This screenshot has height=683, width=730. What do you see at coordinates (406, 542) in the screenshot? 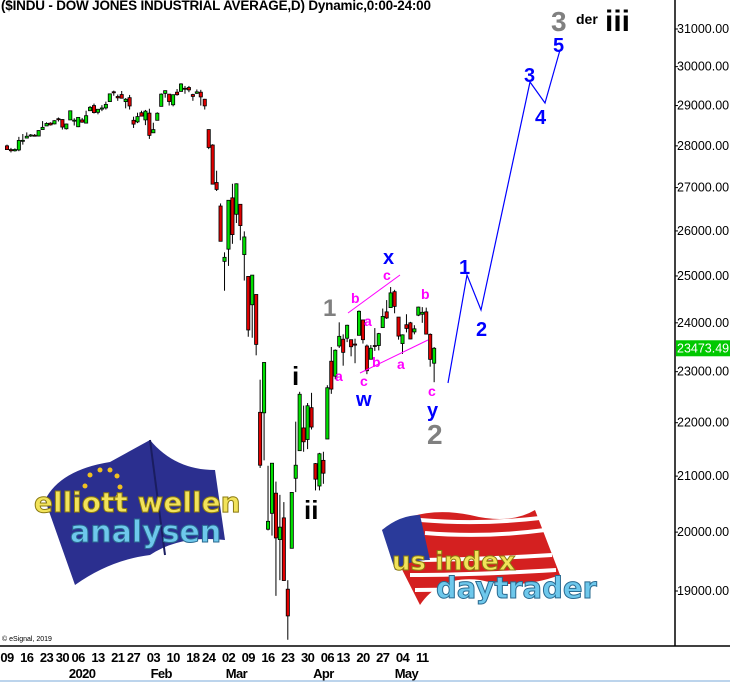
I see `us-flag-stars-icon` at bounding box center [406, 542].